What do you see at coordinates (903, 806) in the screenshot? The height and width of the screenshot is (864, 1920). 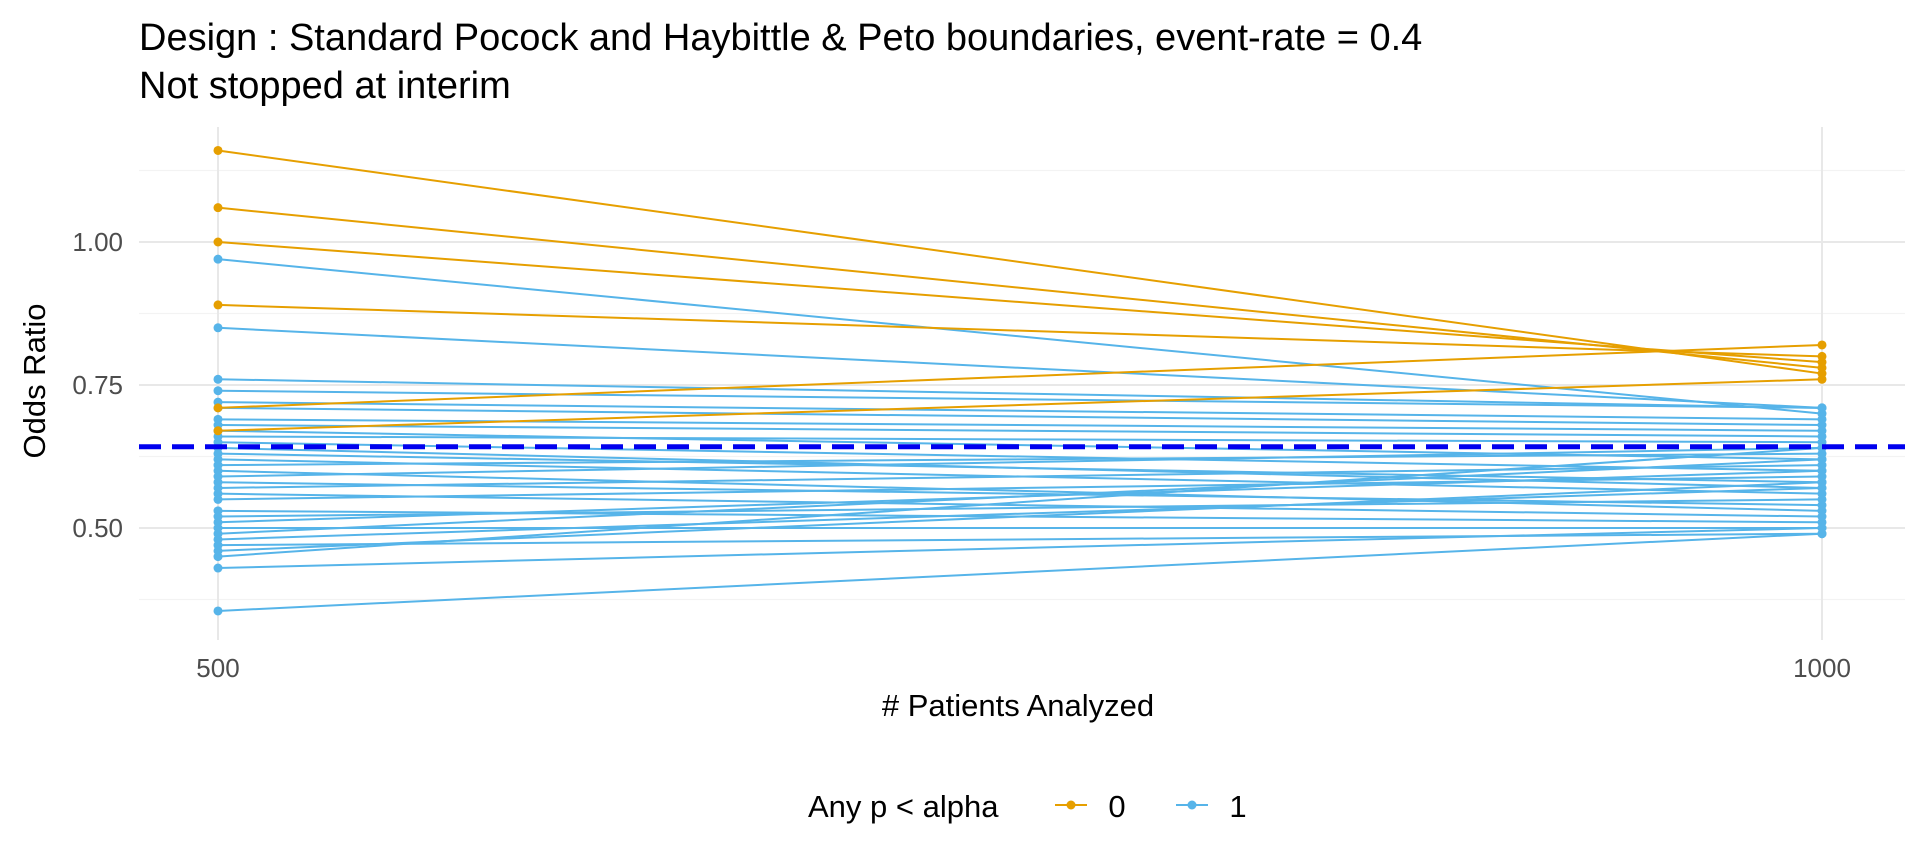 I see `legend-title: Any p < alpha` at bounding box center [903, 806].